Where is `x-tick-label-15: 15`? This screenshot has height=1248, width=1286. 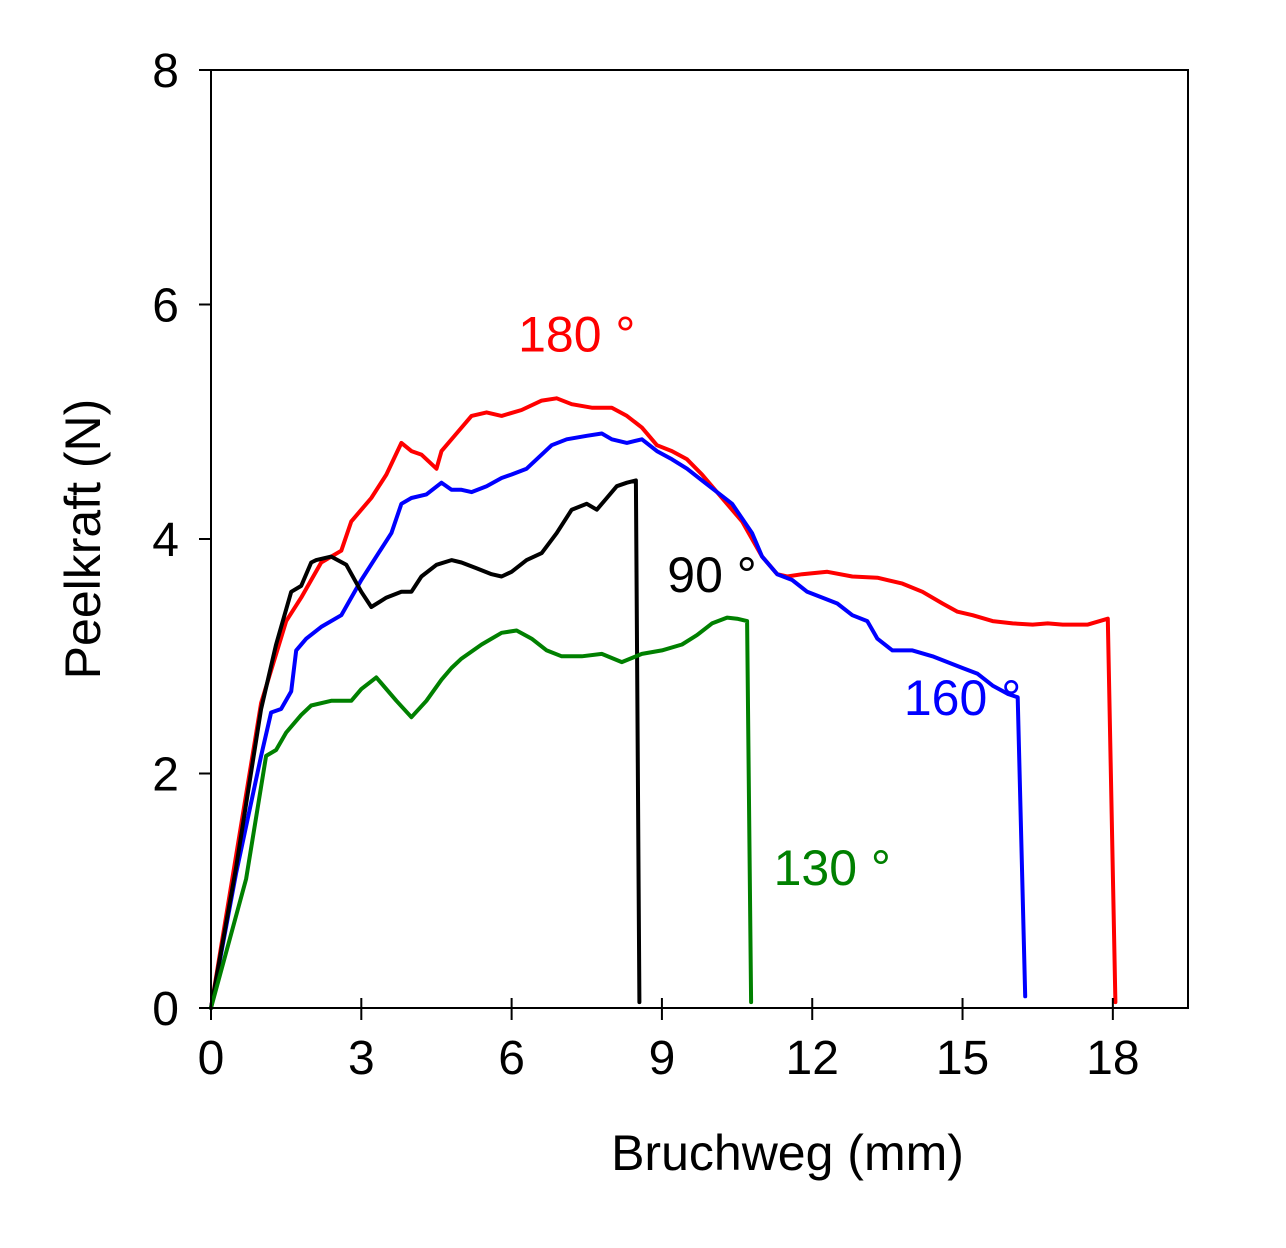
x-tick-label-15: 15 is located at coordinates (962, 1058).